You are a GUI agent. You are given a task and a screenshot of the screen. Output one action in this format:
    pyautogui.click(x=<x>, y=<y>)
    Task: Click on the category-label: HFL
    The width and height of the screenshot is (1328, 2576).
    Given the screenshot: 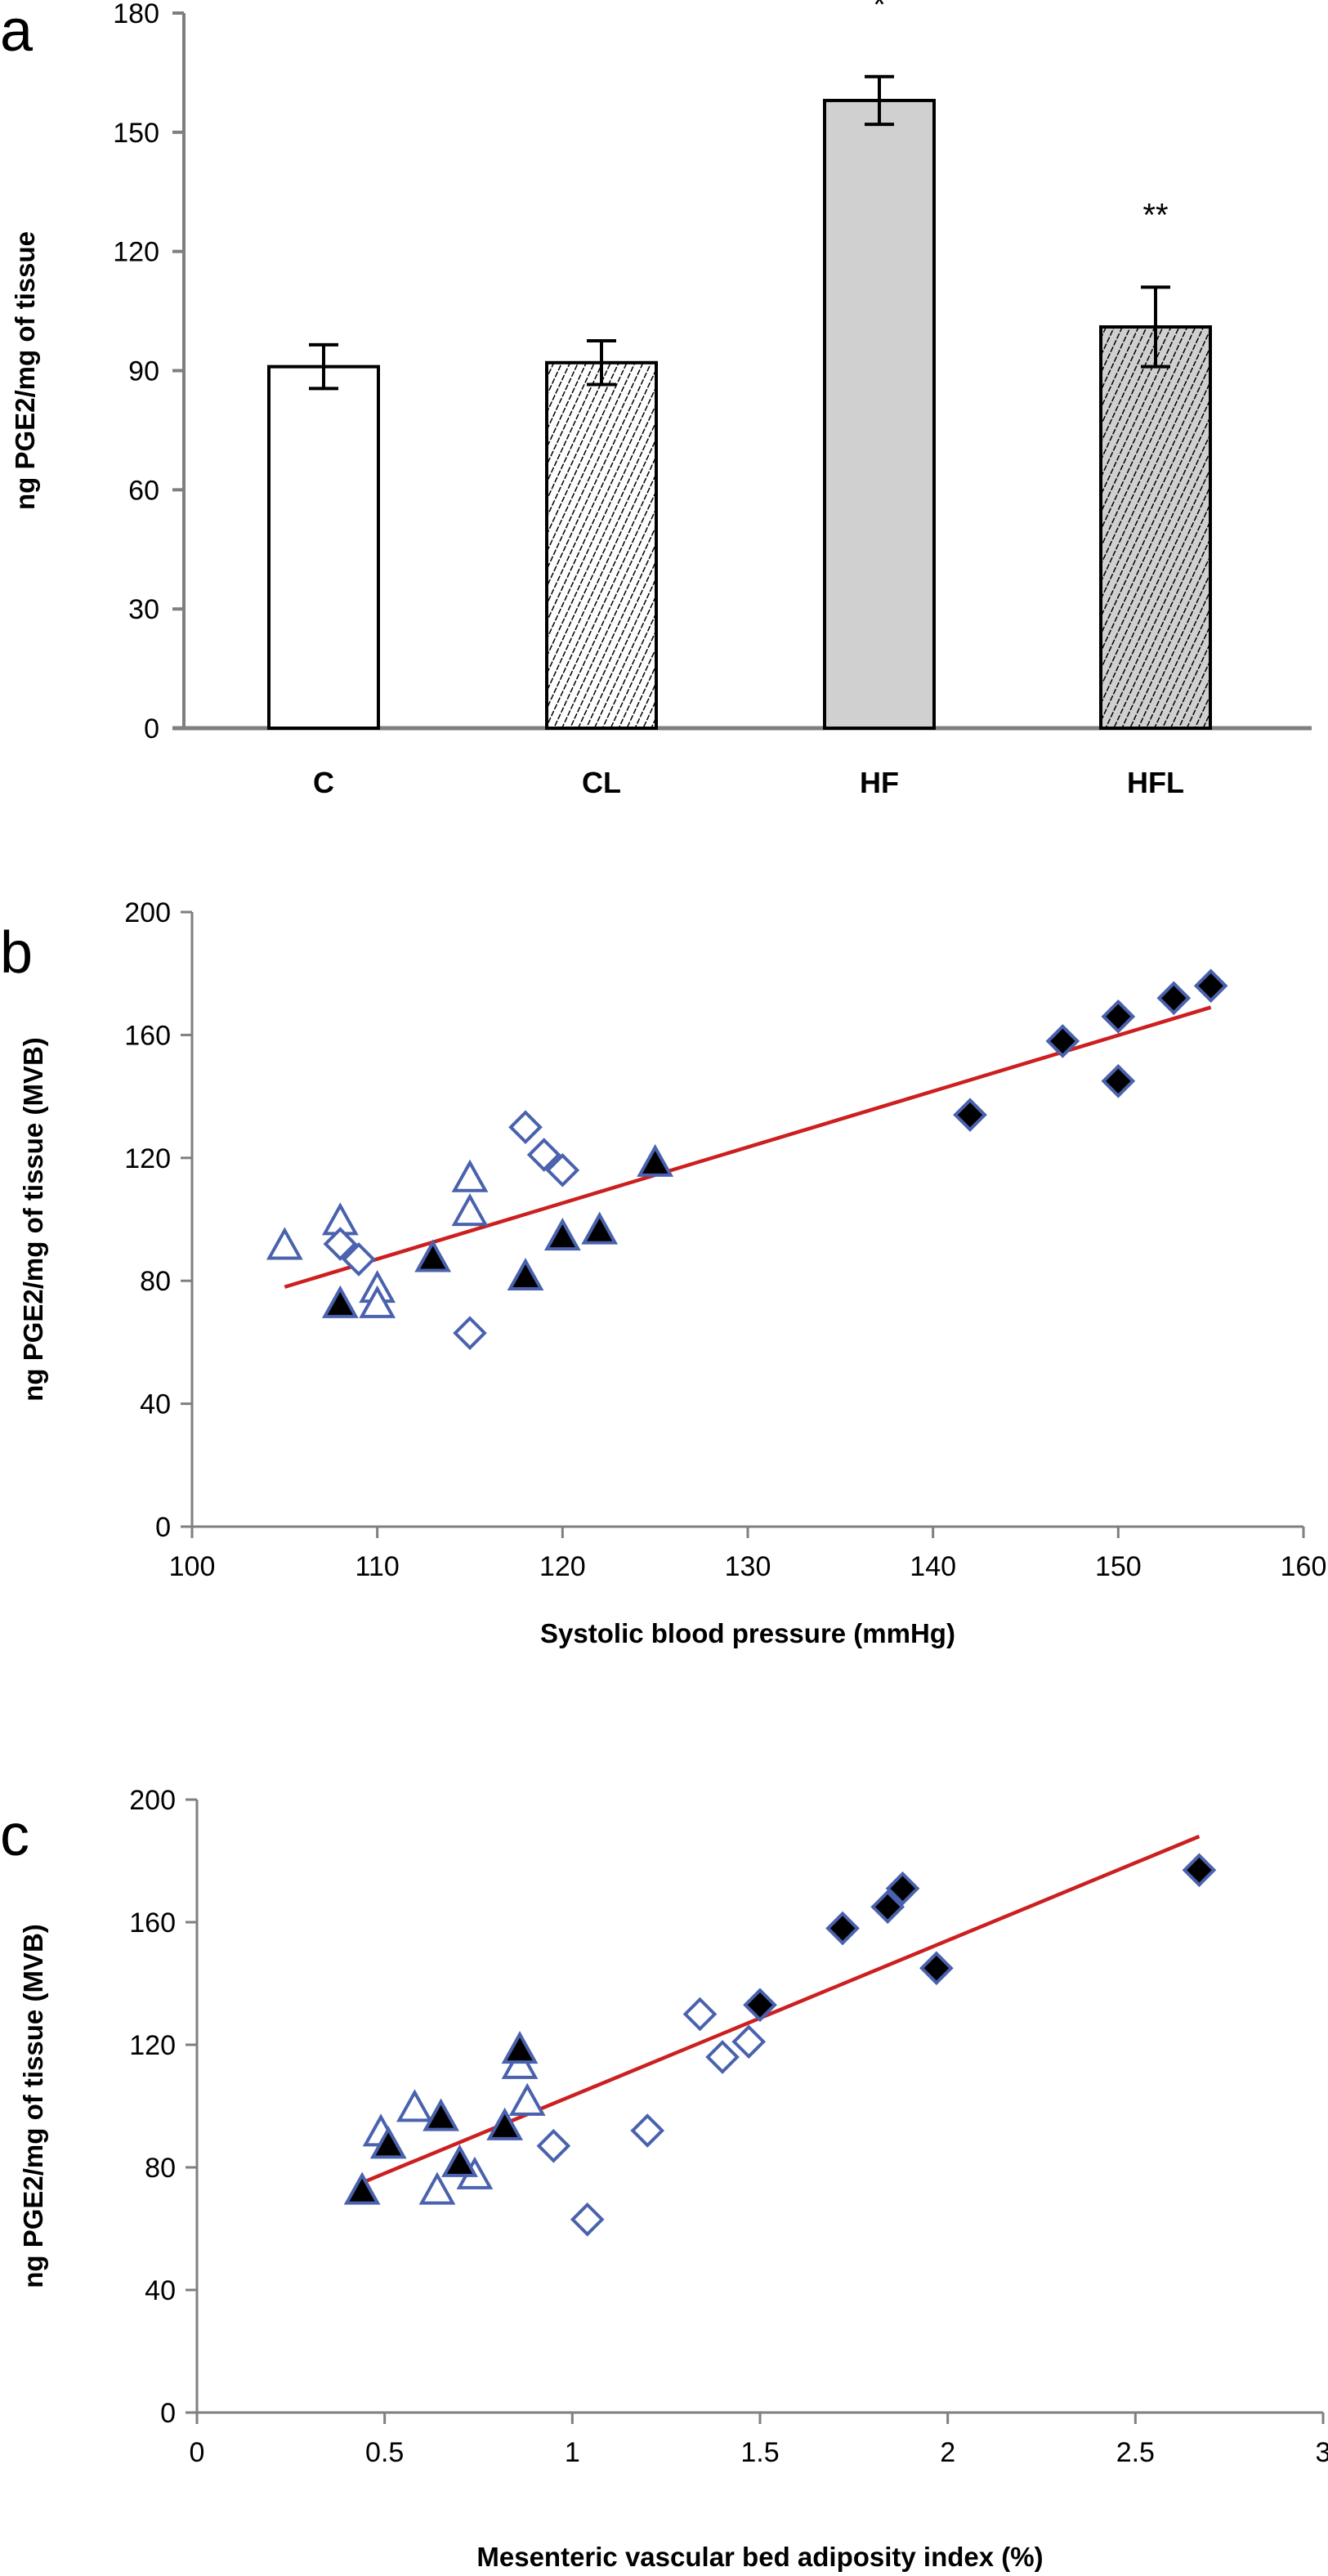 What is the action you would take?
    pyautogui.click(x=1155, y=782)
    